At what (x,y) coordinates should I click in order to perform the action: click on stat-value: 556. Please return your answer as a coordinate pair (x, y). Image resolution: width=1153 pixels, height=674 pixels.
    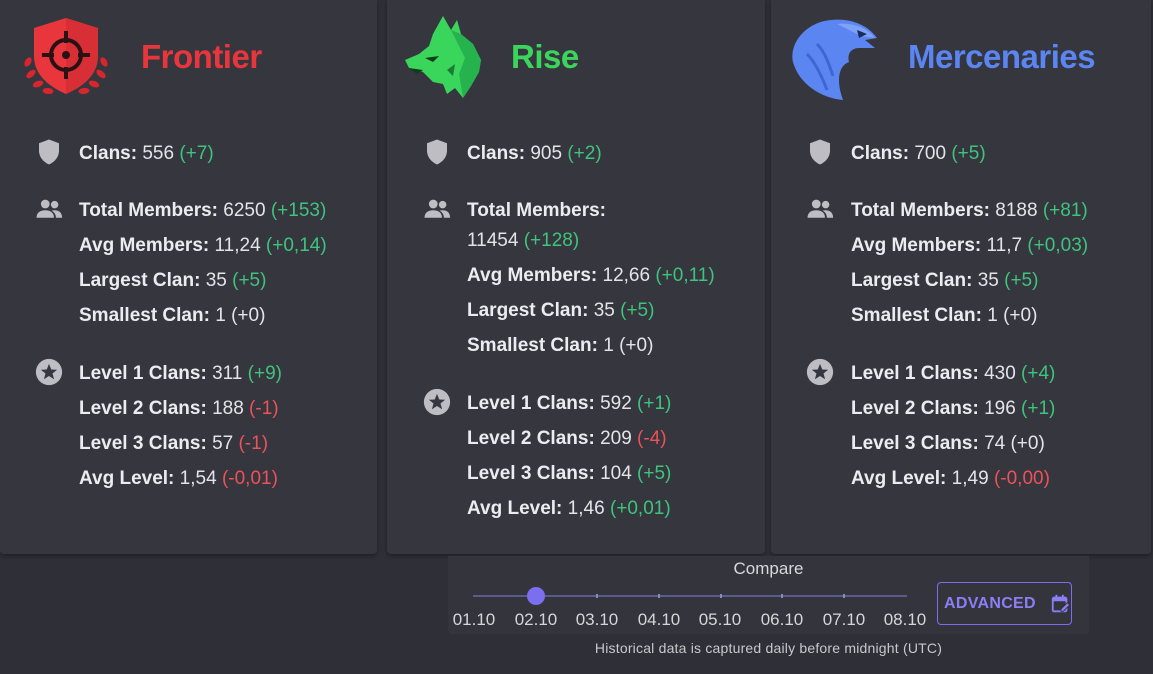
    Looking at the image, I should click on (158, 153).